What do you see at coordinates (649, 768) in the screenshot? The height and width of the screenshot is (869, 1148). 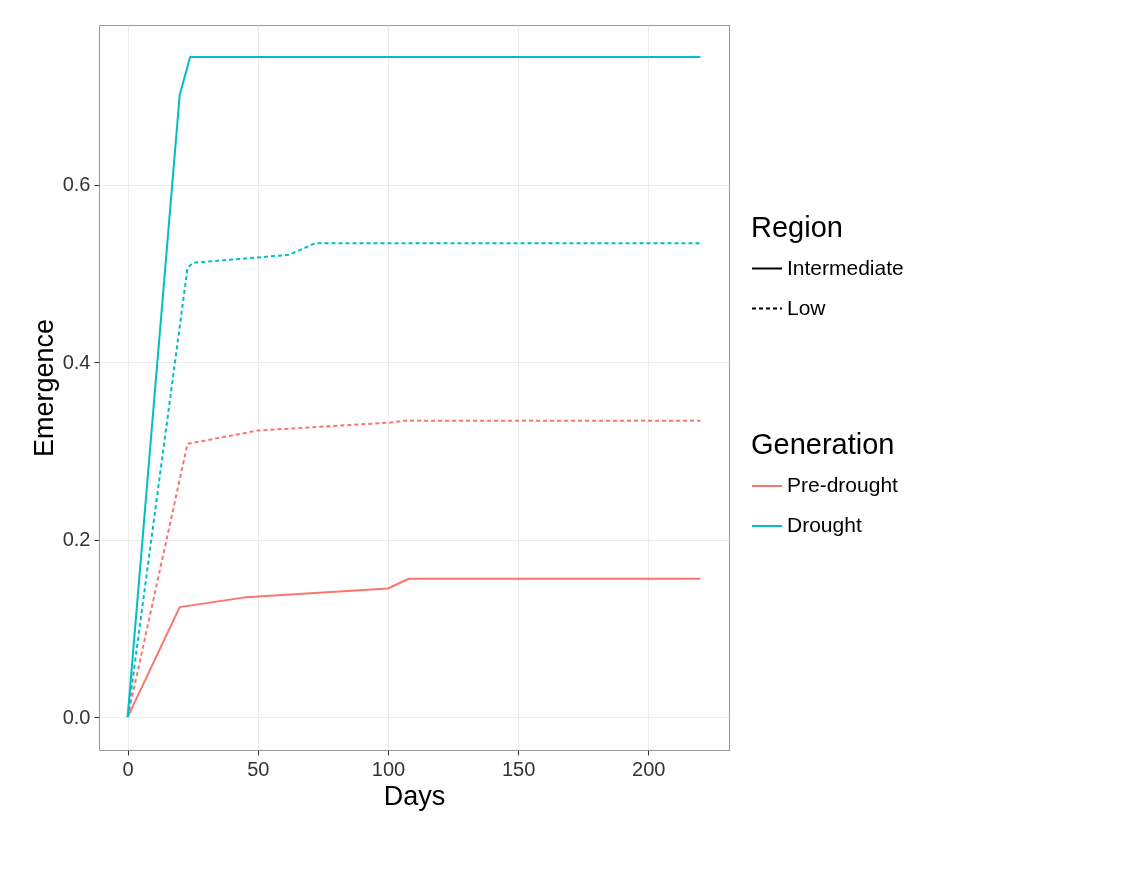 I see `x-tick-label: 200` at bounding box center [649, 768].